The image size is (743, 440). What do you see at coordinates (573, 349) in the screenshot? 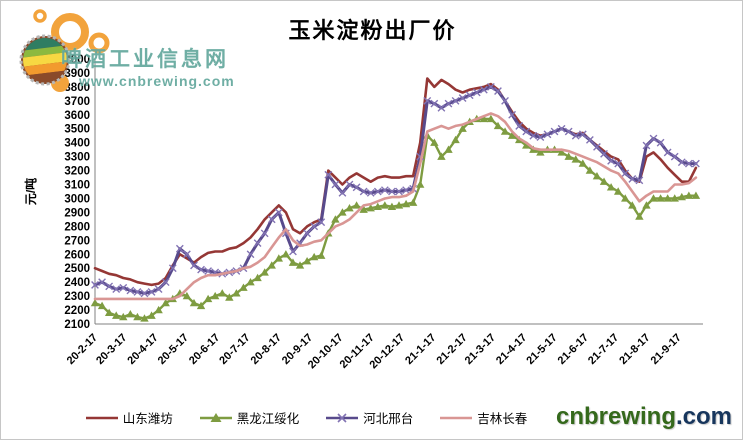
I see `svg-text: 21-6-17` at bounding box center [573, 349].